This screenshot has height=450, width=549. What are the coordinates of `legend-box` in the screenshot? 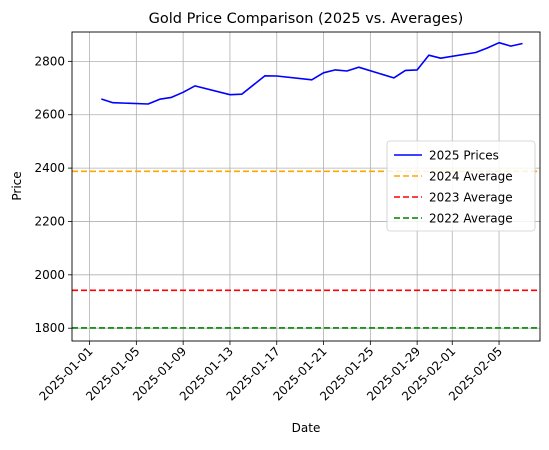 It's located at (461, 186).